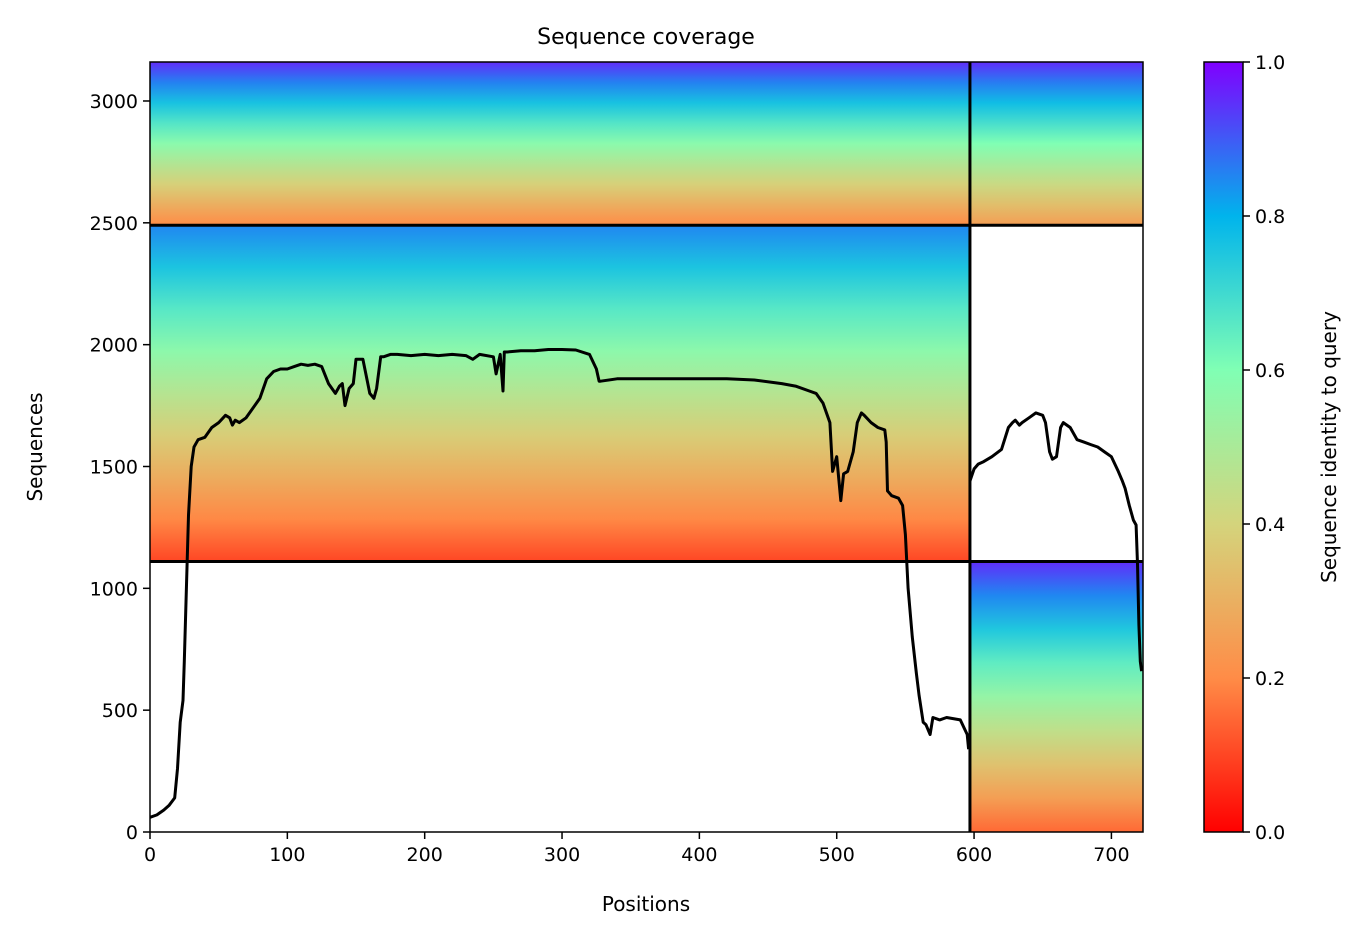  I want to click on colorbar-tick-label: 0.6, so click(1270, 371).